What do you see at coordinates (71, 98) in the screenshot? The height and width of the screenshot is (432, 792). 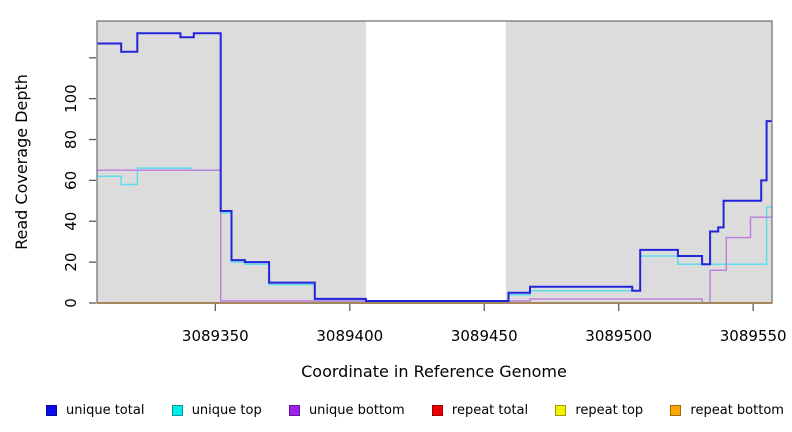 I see `y-tick-label: 100` at bounding box center [71, 98].